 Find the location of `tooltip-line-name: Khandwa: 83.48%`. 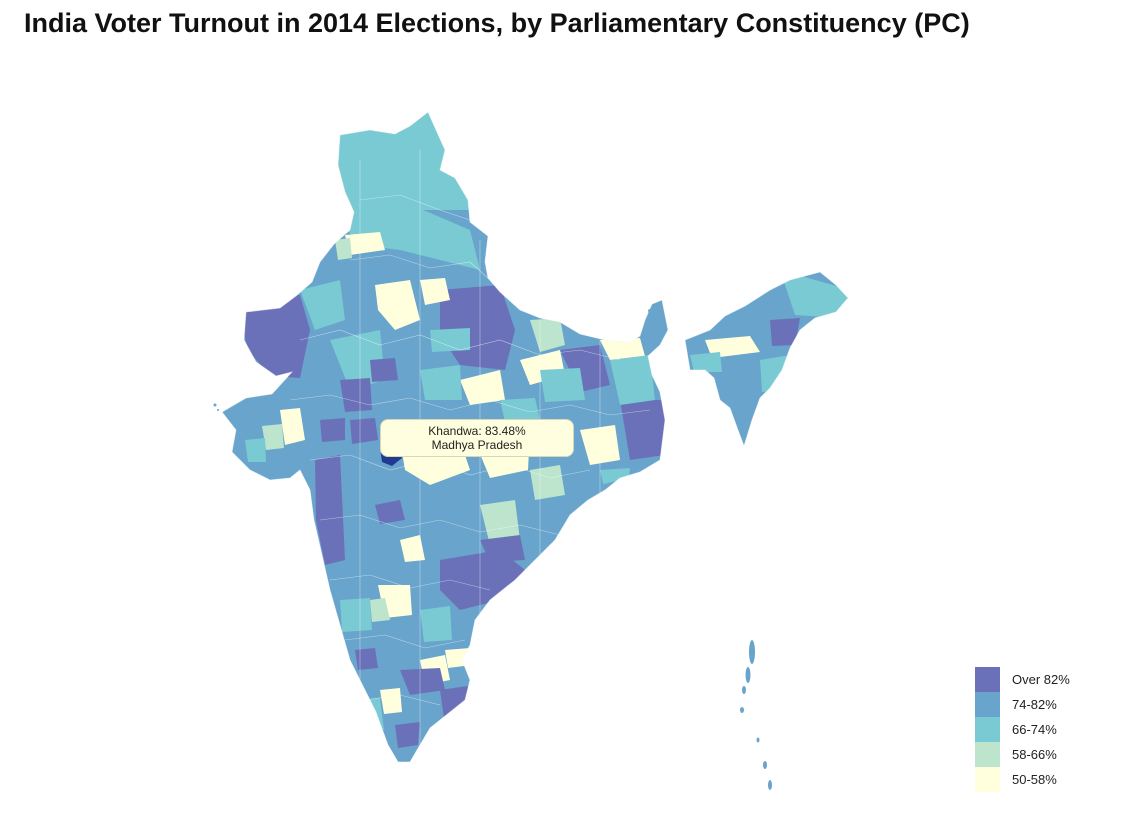

tooltip-line-name: Khandwa: 83.48% is located at coordinates (477, 431).